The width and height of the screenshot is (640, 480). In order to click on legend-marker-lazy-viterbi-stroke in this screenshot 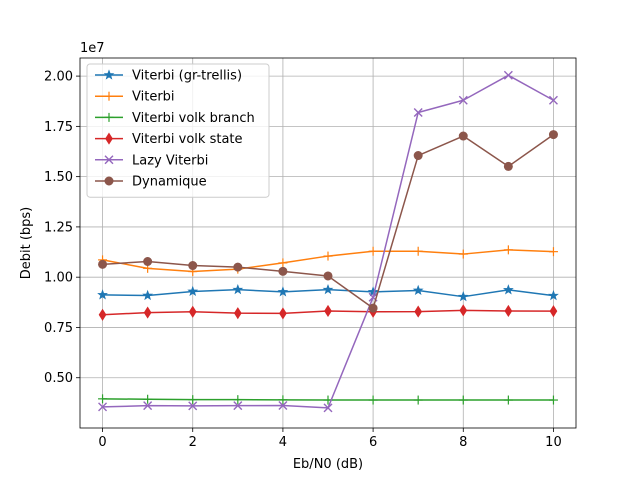, I will do `click(109, 160)`.